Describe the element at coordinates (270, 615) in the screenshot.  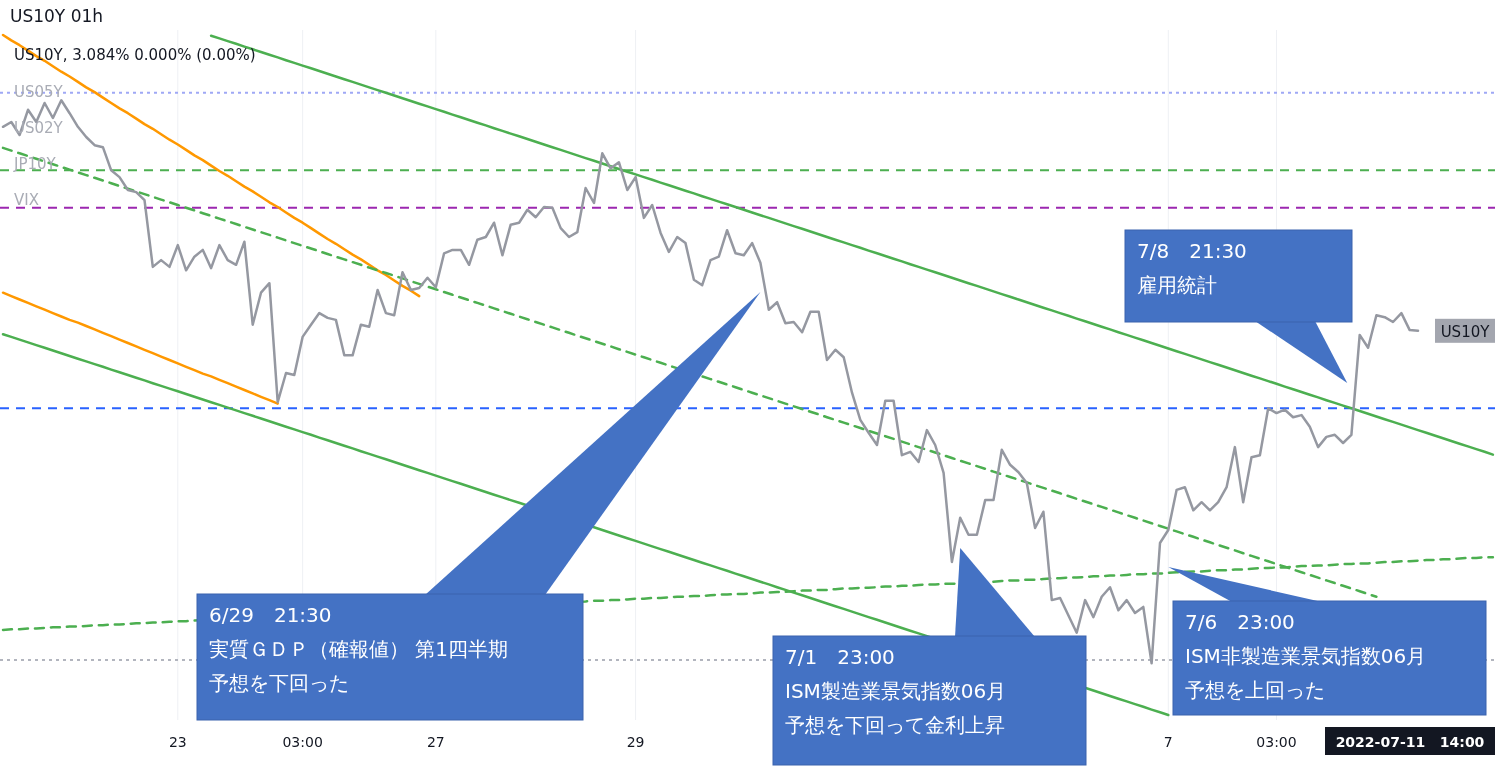
I see `annotation: 6/29 21:30` at that location.